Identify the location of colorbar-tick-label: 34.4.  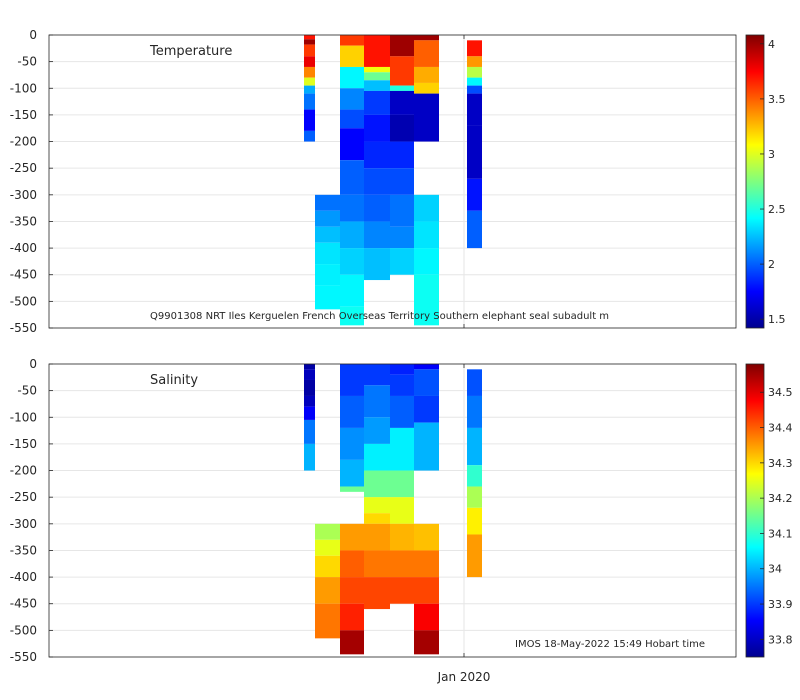
(780, 428).